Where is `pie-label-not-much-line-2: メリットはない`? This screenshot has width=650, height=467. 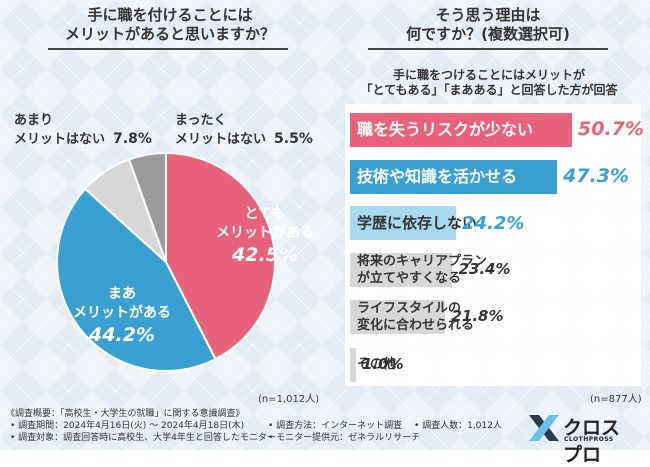
pie-label-not-much-line-2: メリットはない is located at coordinates (60, 139).